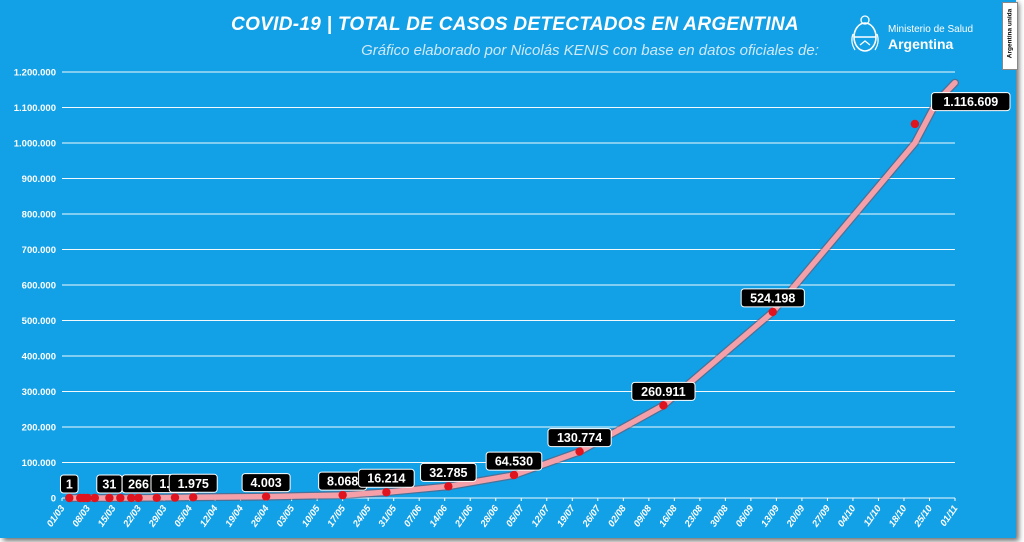 The image size is (1024, 542). I want to click on data-label: 1.116.609, so click(970, 102).